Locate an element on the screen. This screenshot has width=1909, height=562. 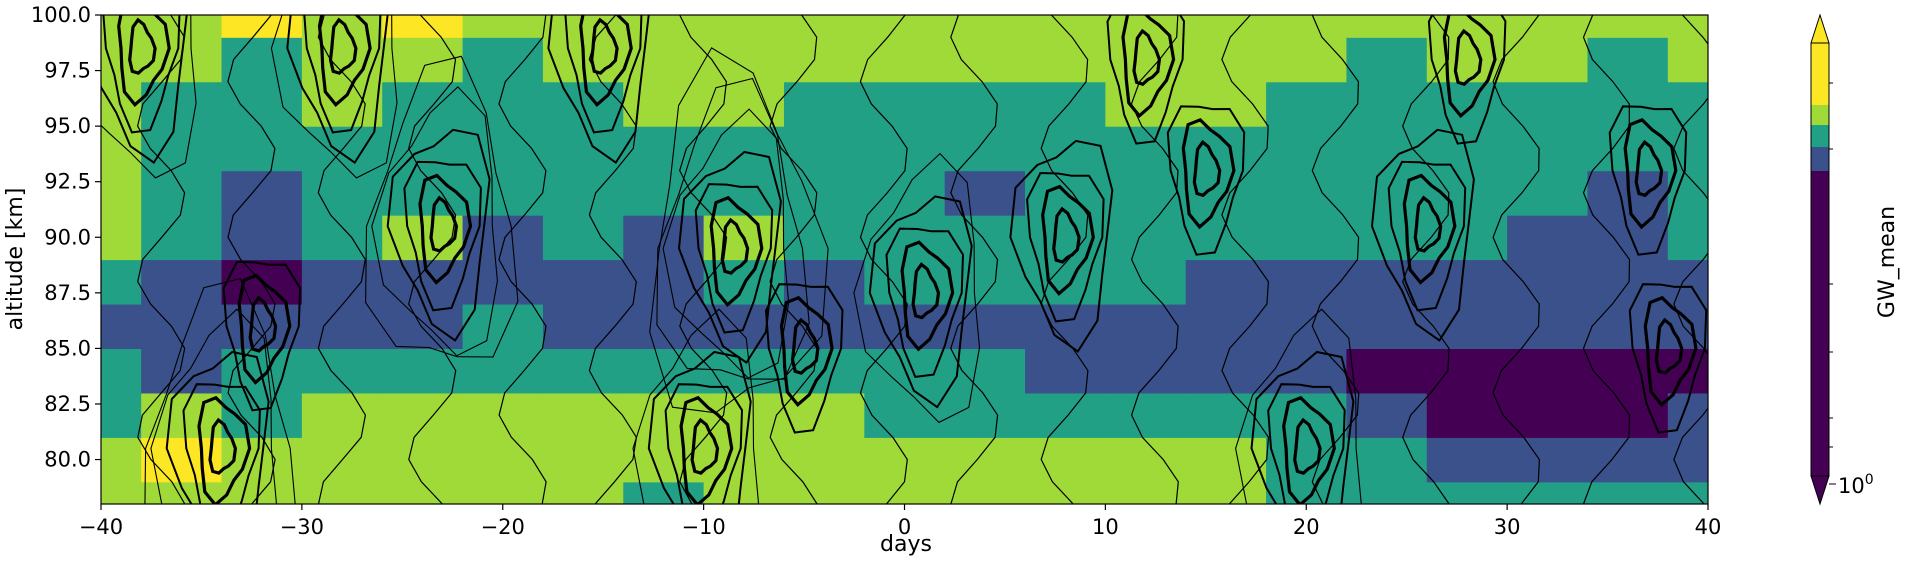
y-tick-label: 95.0 is located at coordinates (67, 126).